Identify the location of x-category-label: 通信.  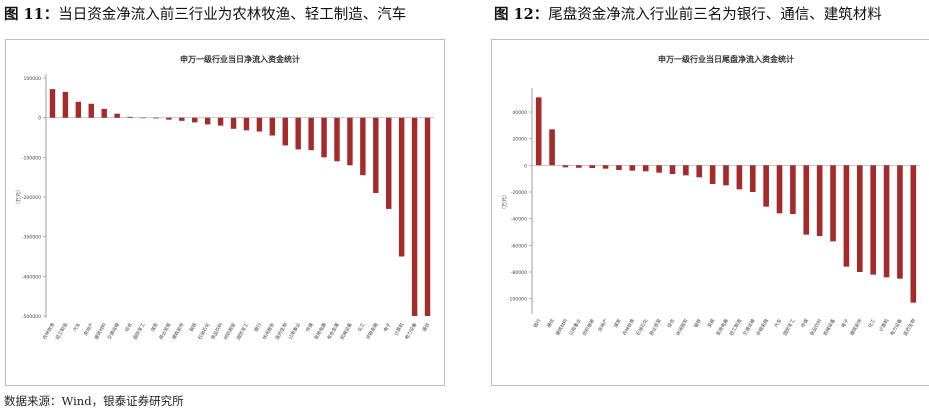
(550, 323).